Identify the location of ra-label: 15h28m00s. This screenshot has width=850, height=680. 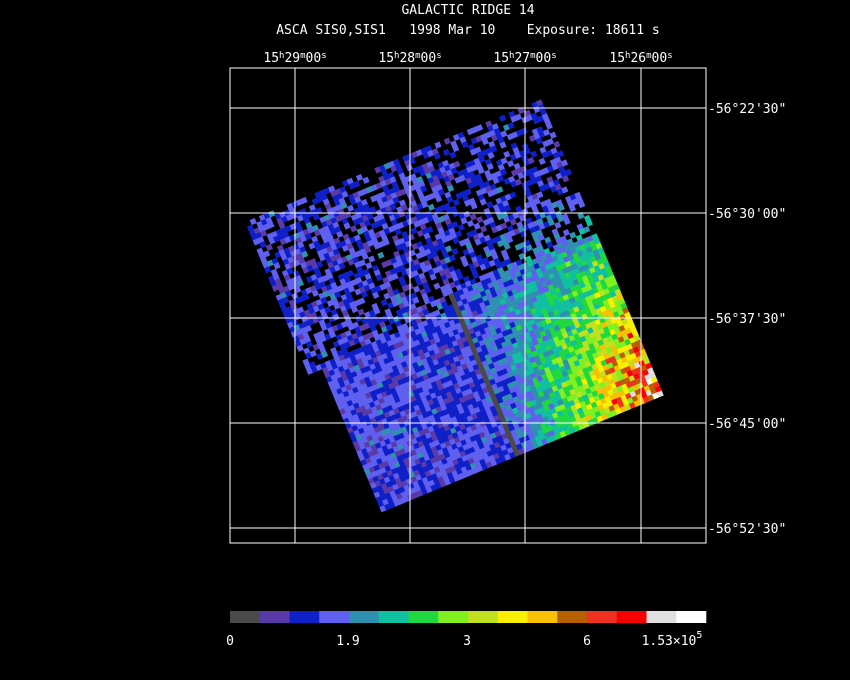
(409, 58).